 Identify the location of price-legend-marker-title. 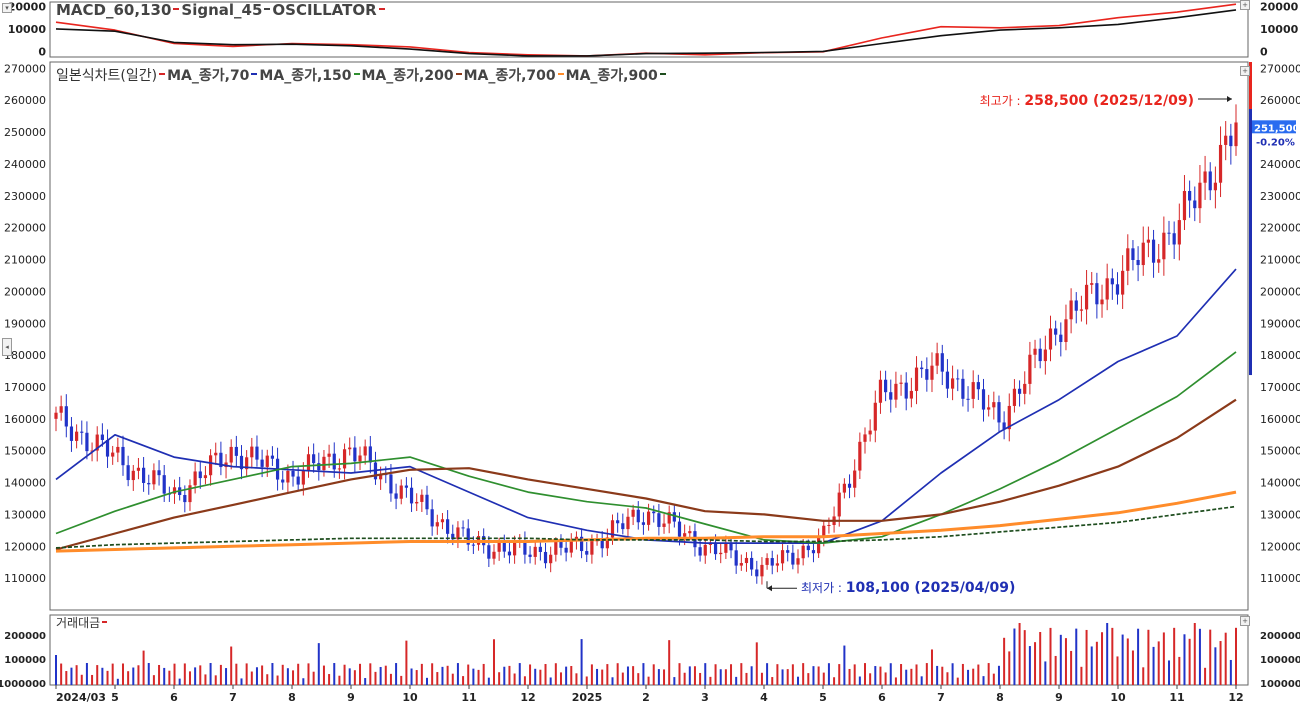
(162, 74).